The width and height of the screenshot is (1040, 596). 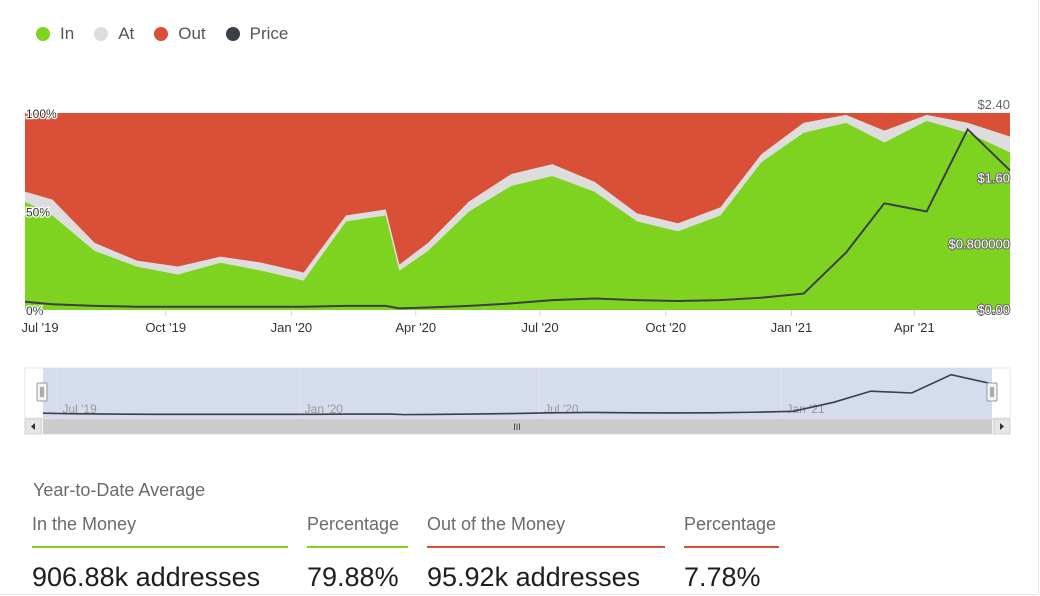 What do you see at coordinates (114, 34) in the screenshot?
I see `legend-item-at: At` at bounding box center [114, 34].